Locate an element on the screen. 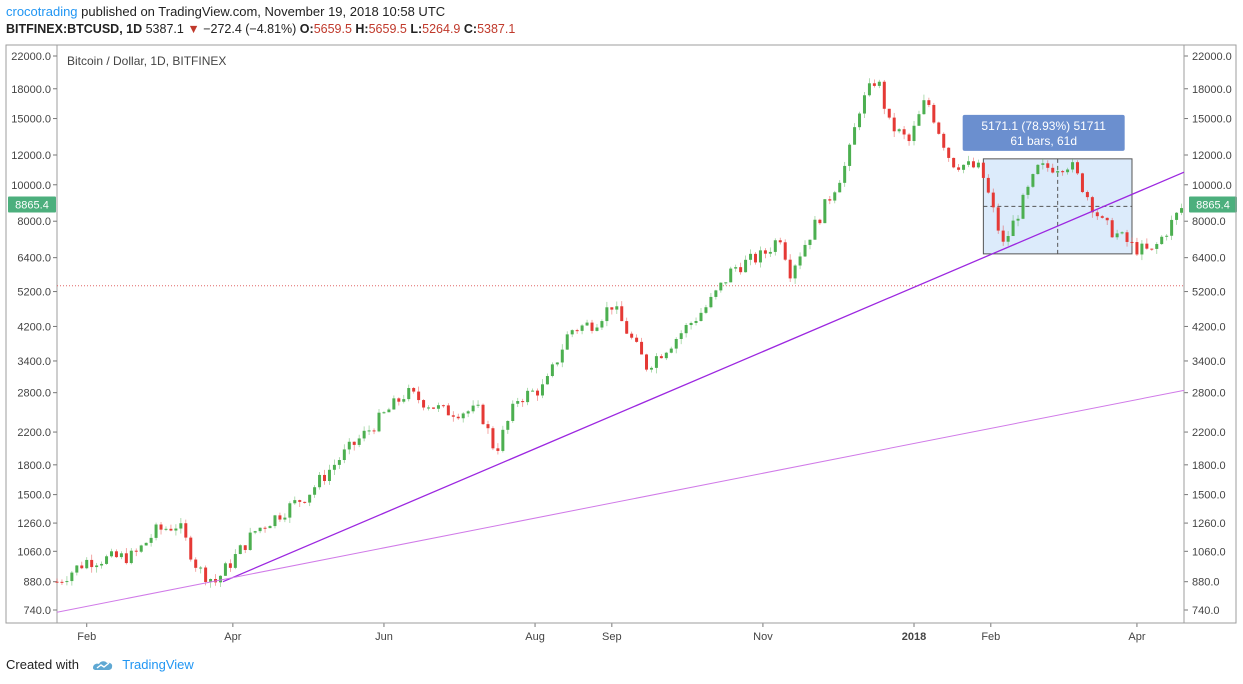  y-tick-label-left: 8000.0 is located at coordinates (34, 222).